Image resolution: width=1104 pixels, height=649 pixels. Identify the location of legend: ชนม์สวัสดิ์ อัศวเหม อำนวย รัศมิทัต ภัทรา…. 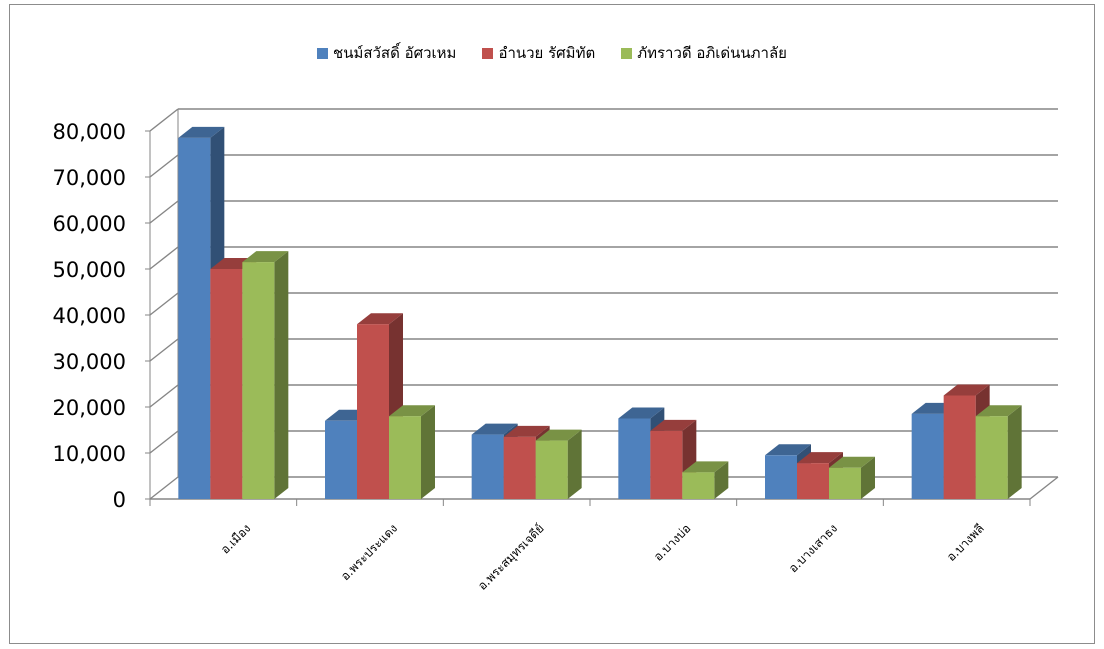
(552, 53).